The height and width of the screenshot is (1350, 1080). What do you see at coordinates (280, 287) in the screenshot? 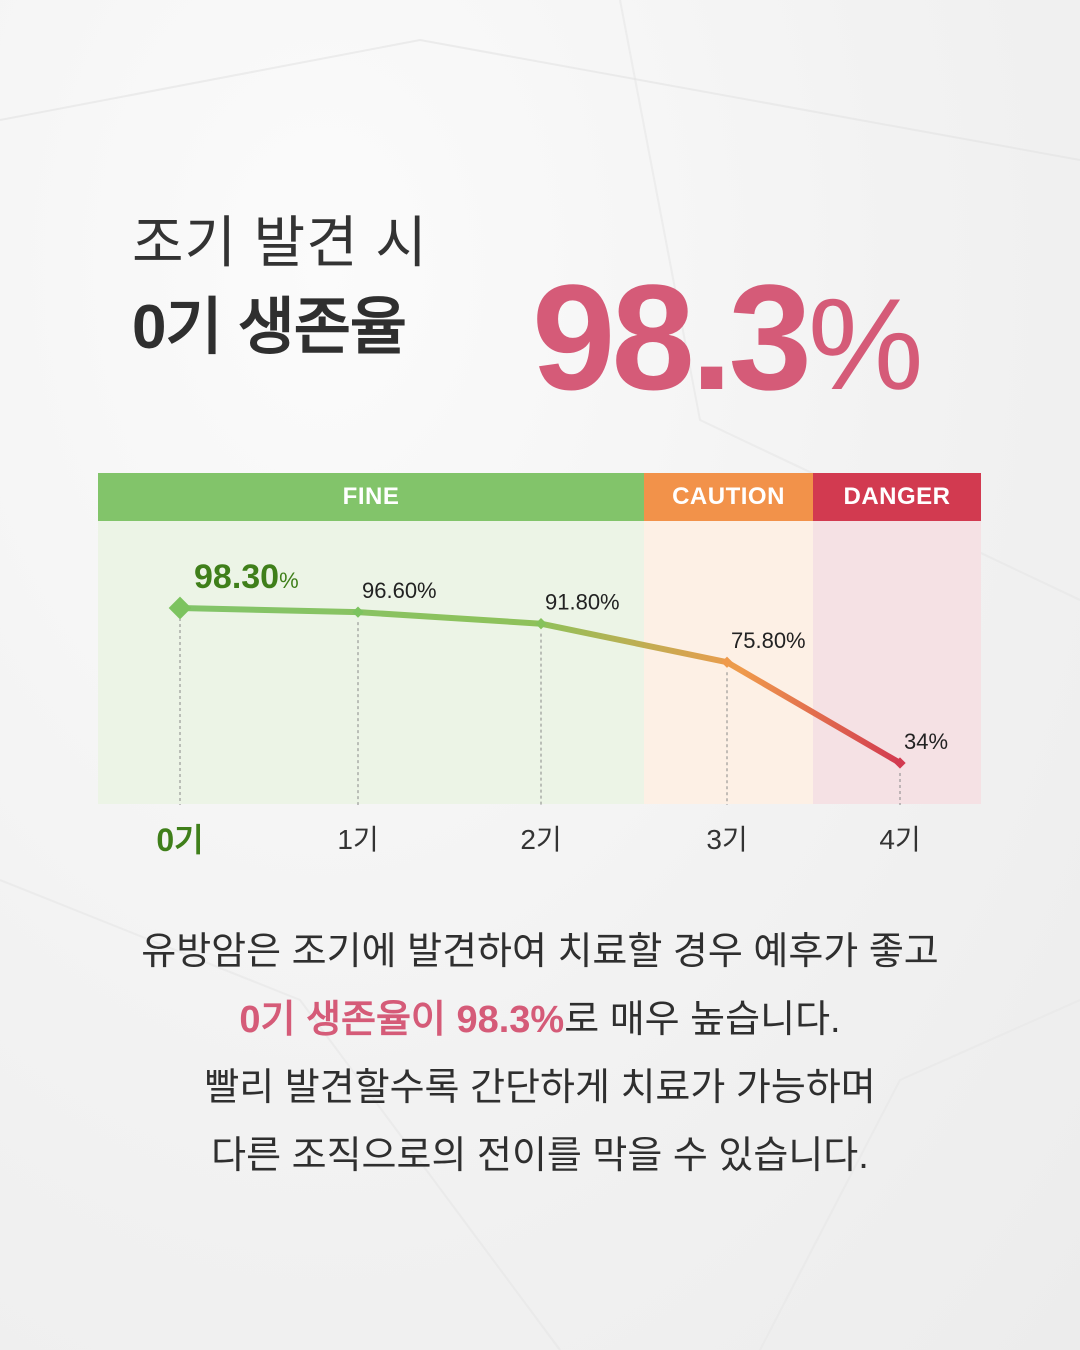
I see `headline: 조기 발견 시 0기 생존율` at bounding box center [280, 287].